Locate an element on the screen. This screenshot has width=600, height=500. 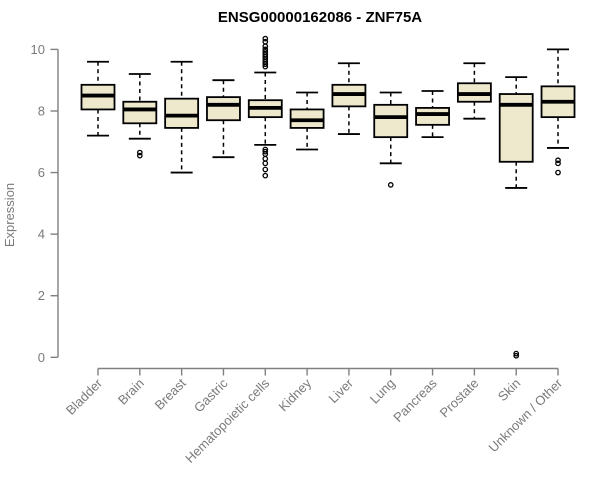
x-tick-label-liver: Liver is located at coordinates (341, 390).